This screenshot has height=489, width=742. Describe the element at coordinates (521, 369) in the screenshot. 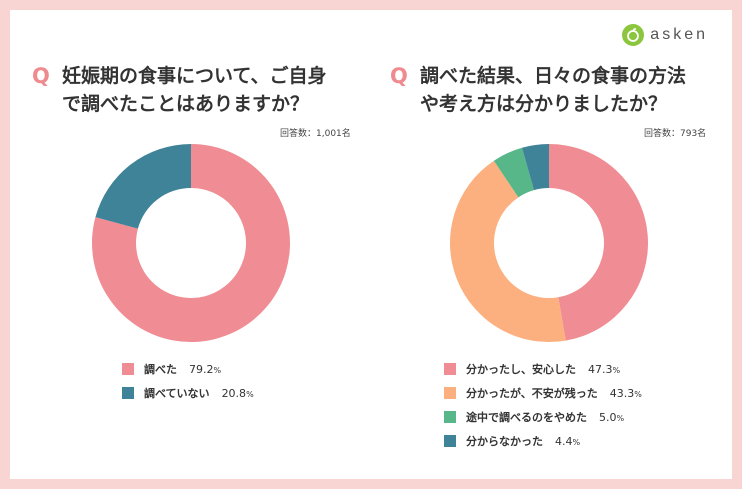

I see `legend-label: 分かったし、安心した` at that location.